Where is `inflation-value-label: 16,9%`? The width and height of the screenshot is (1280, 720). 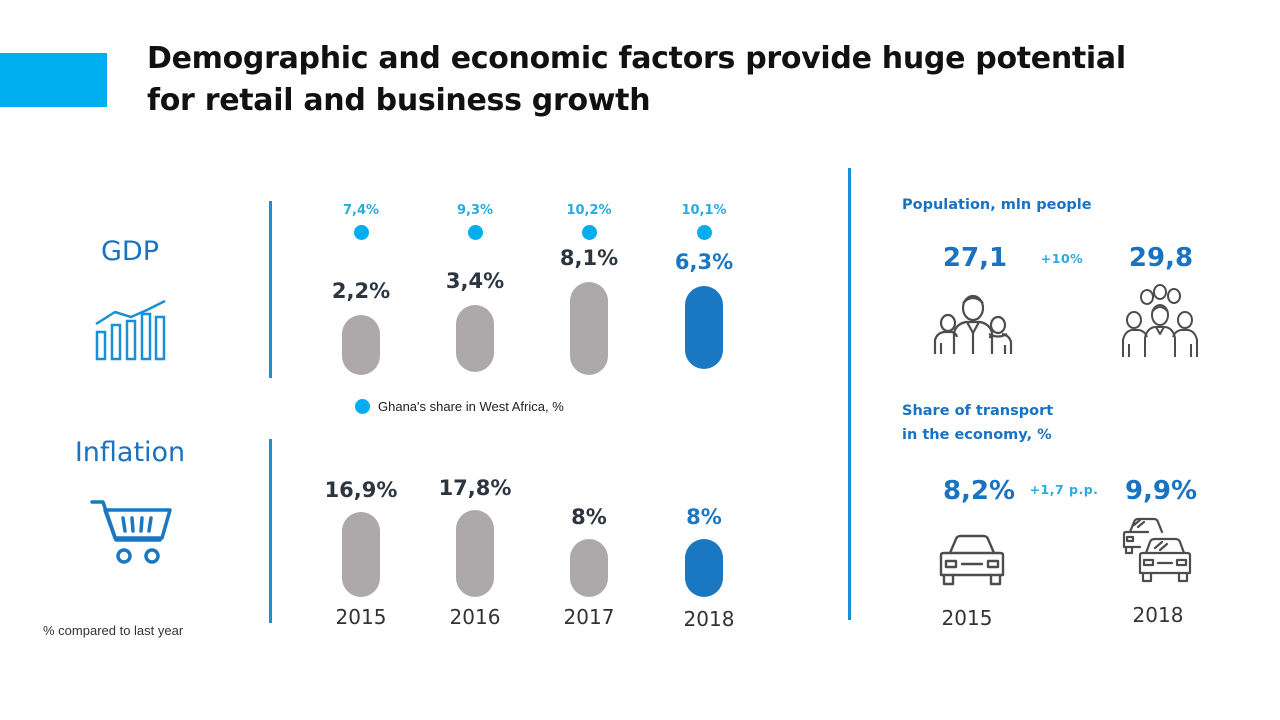
inflation-value-label: 16,9% is located at coordinates (361, 490).